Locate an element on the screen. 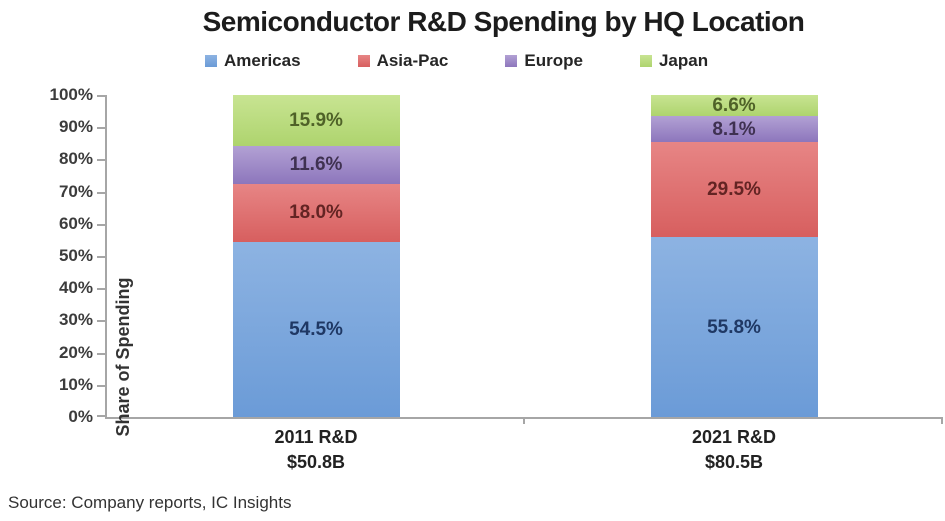 This screenshot has height=521, width=945. legend-item-japan: Japan is located at coordinates (674, 61).